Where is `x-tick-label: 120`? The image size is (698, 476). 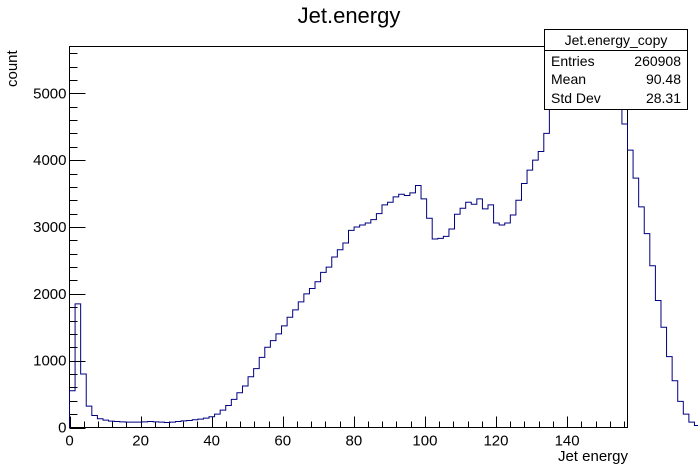 x-tick-label: 120 is located at coordinates (495, 441).